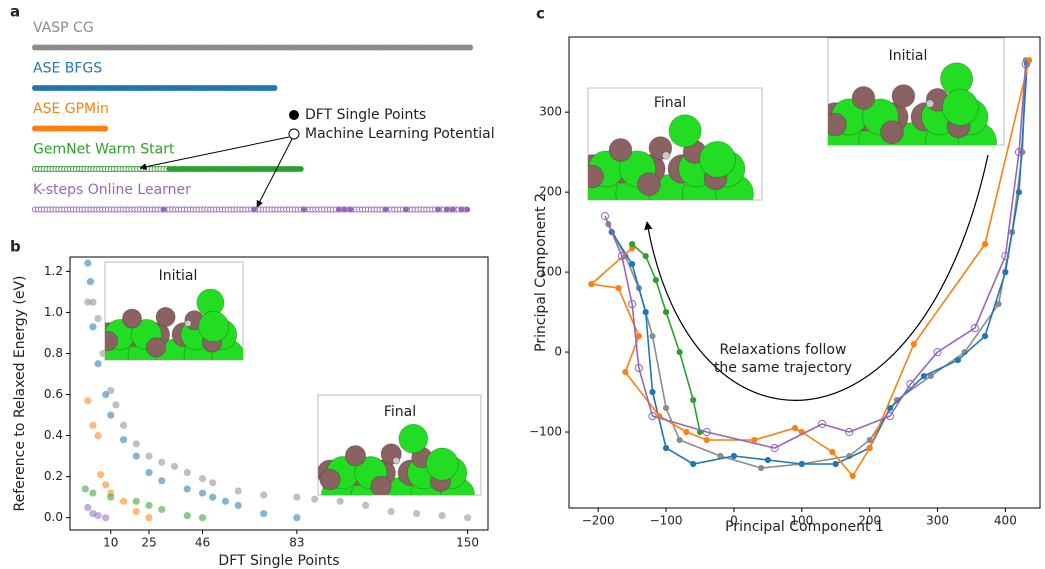  Describe the element at coordinates (278, 561) in the screenshot. I see `x-axis-label: DFT Single Points` at that location.